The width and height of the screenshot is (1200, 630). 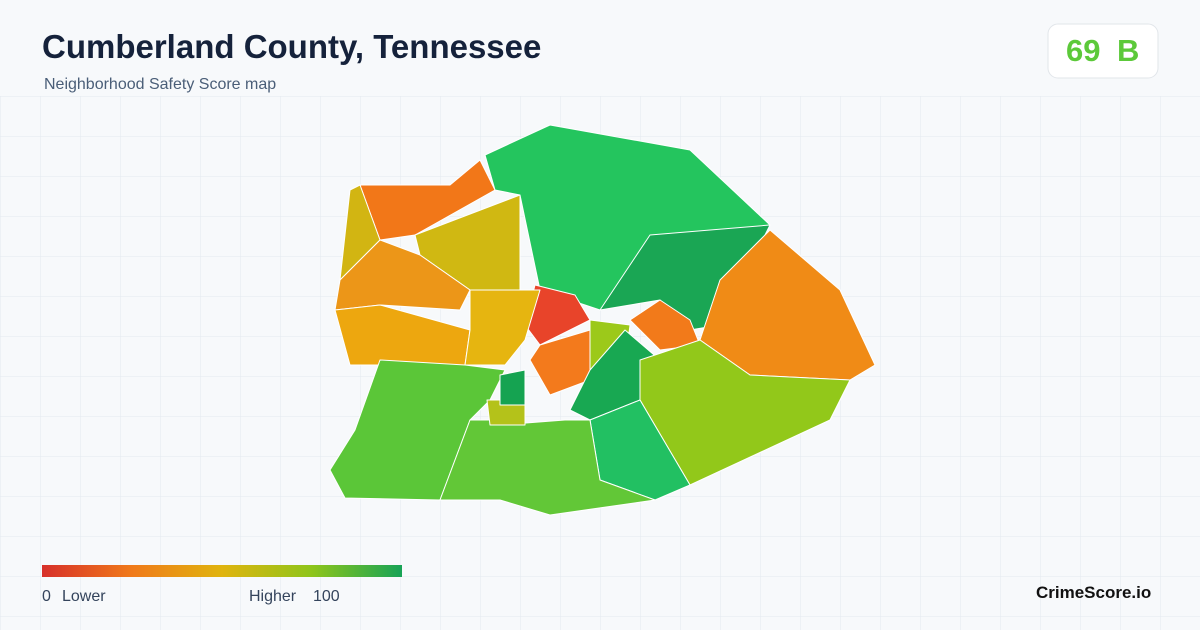 What do you see at coordinates (1094, 592) in the screenshot?
I see `brand: CrimeScore.io` at bounding box center [1094, 592].